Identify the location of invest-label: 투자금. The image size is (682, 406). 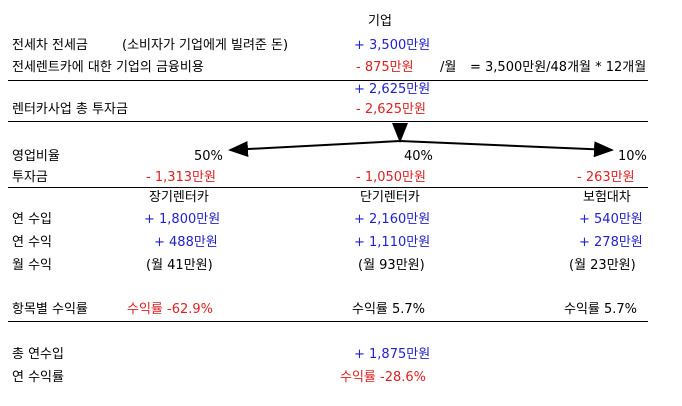
(30, 177).